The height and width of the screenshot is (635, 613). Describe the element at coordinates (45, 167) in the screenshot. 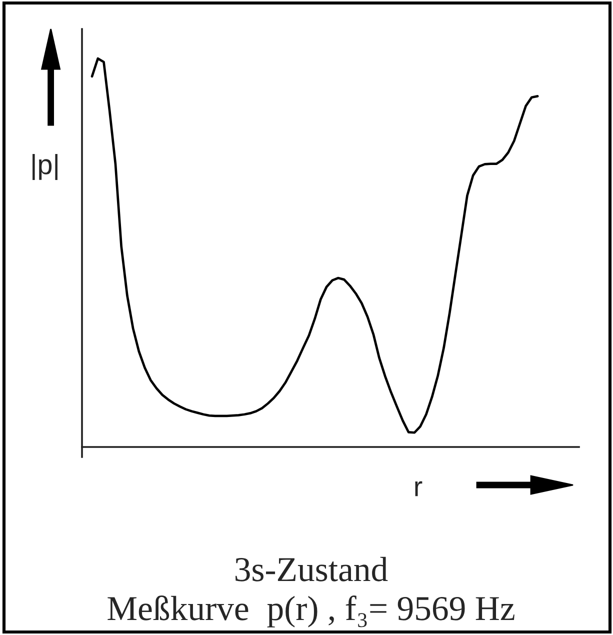

I see `y-axis-title: |p|` at that location.